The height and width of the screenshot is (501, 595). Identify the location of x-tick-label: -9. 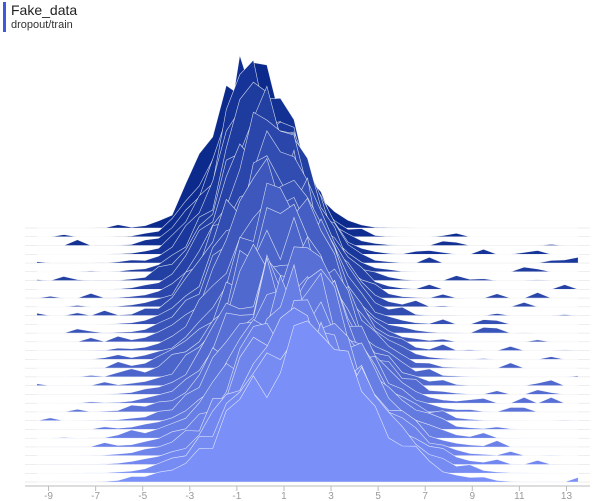
(48, 496).